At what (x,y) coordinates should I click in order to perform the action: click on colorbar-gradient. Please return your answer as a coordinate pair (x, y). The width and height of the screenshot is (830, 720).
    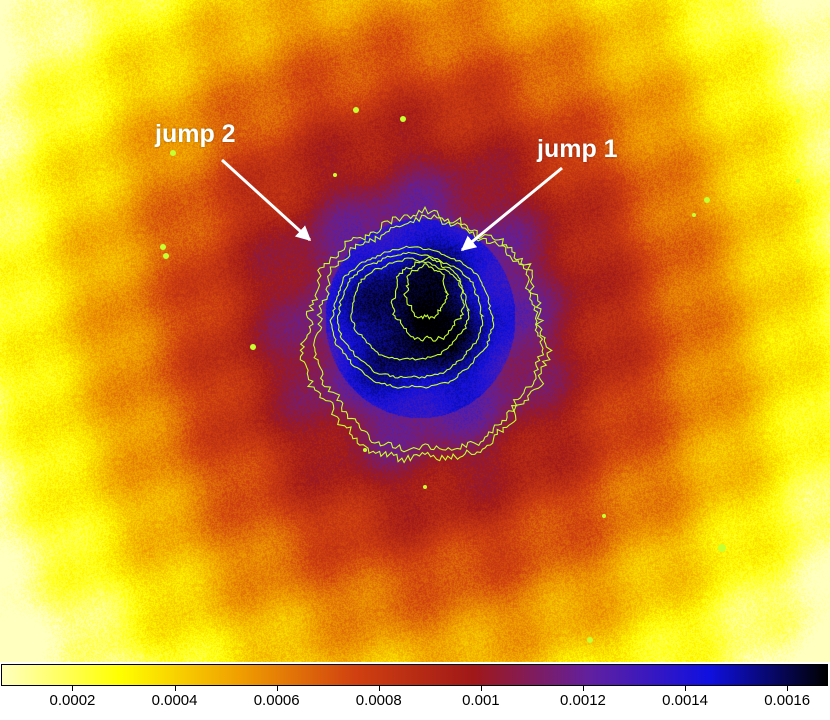
    Looking at the image, I should click on (414, 675).